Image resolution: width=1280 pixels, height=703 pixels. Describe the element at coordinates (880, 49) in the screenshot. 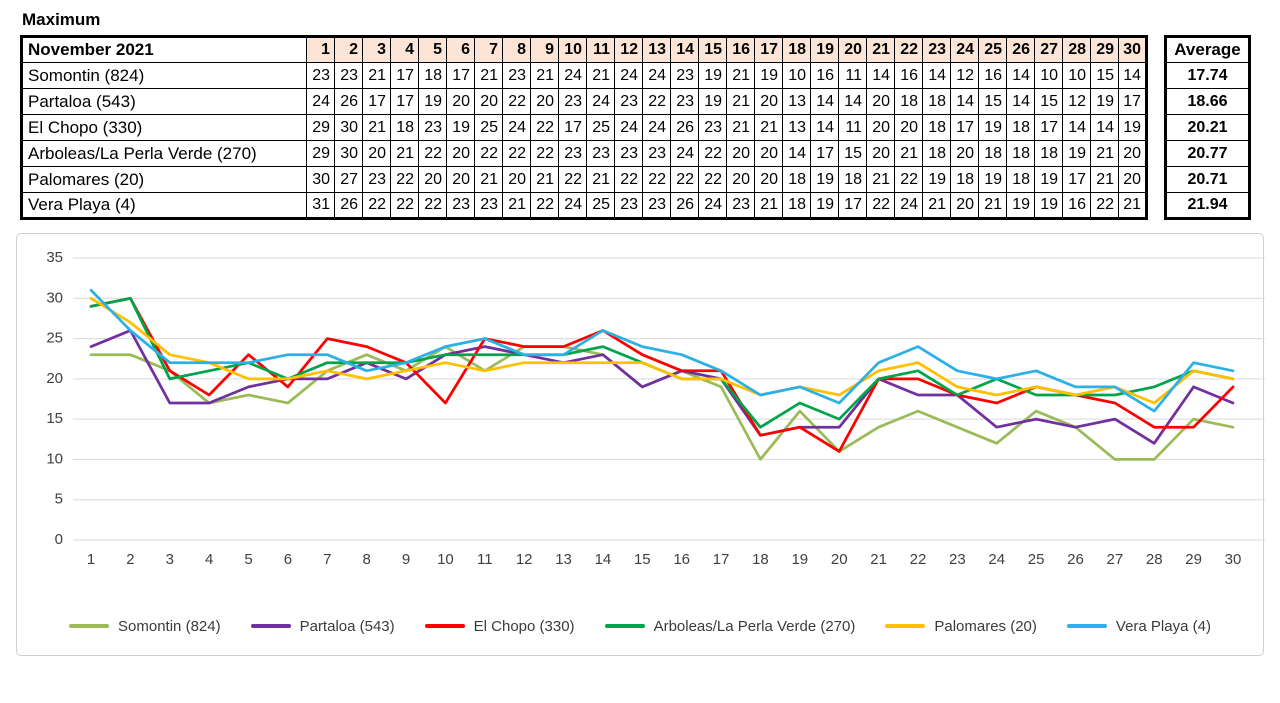

I see `day-header-cell: 21` at that location.